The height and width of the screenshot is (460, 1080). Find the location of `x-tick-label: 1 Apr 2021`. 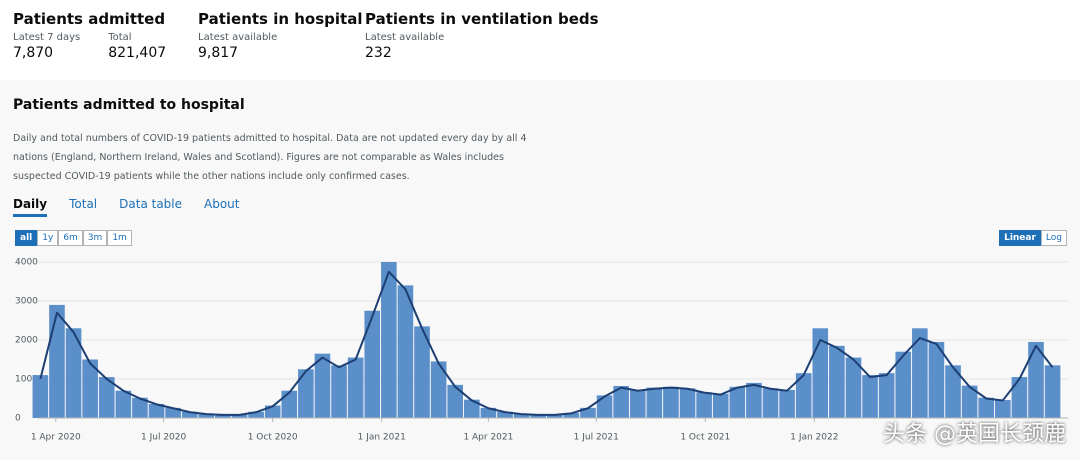

x-tick-label: 1 Apr 2021 is located at coordinates (488, 438).